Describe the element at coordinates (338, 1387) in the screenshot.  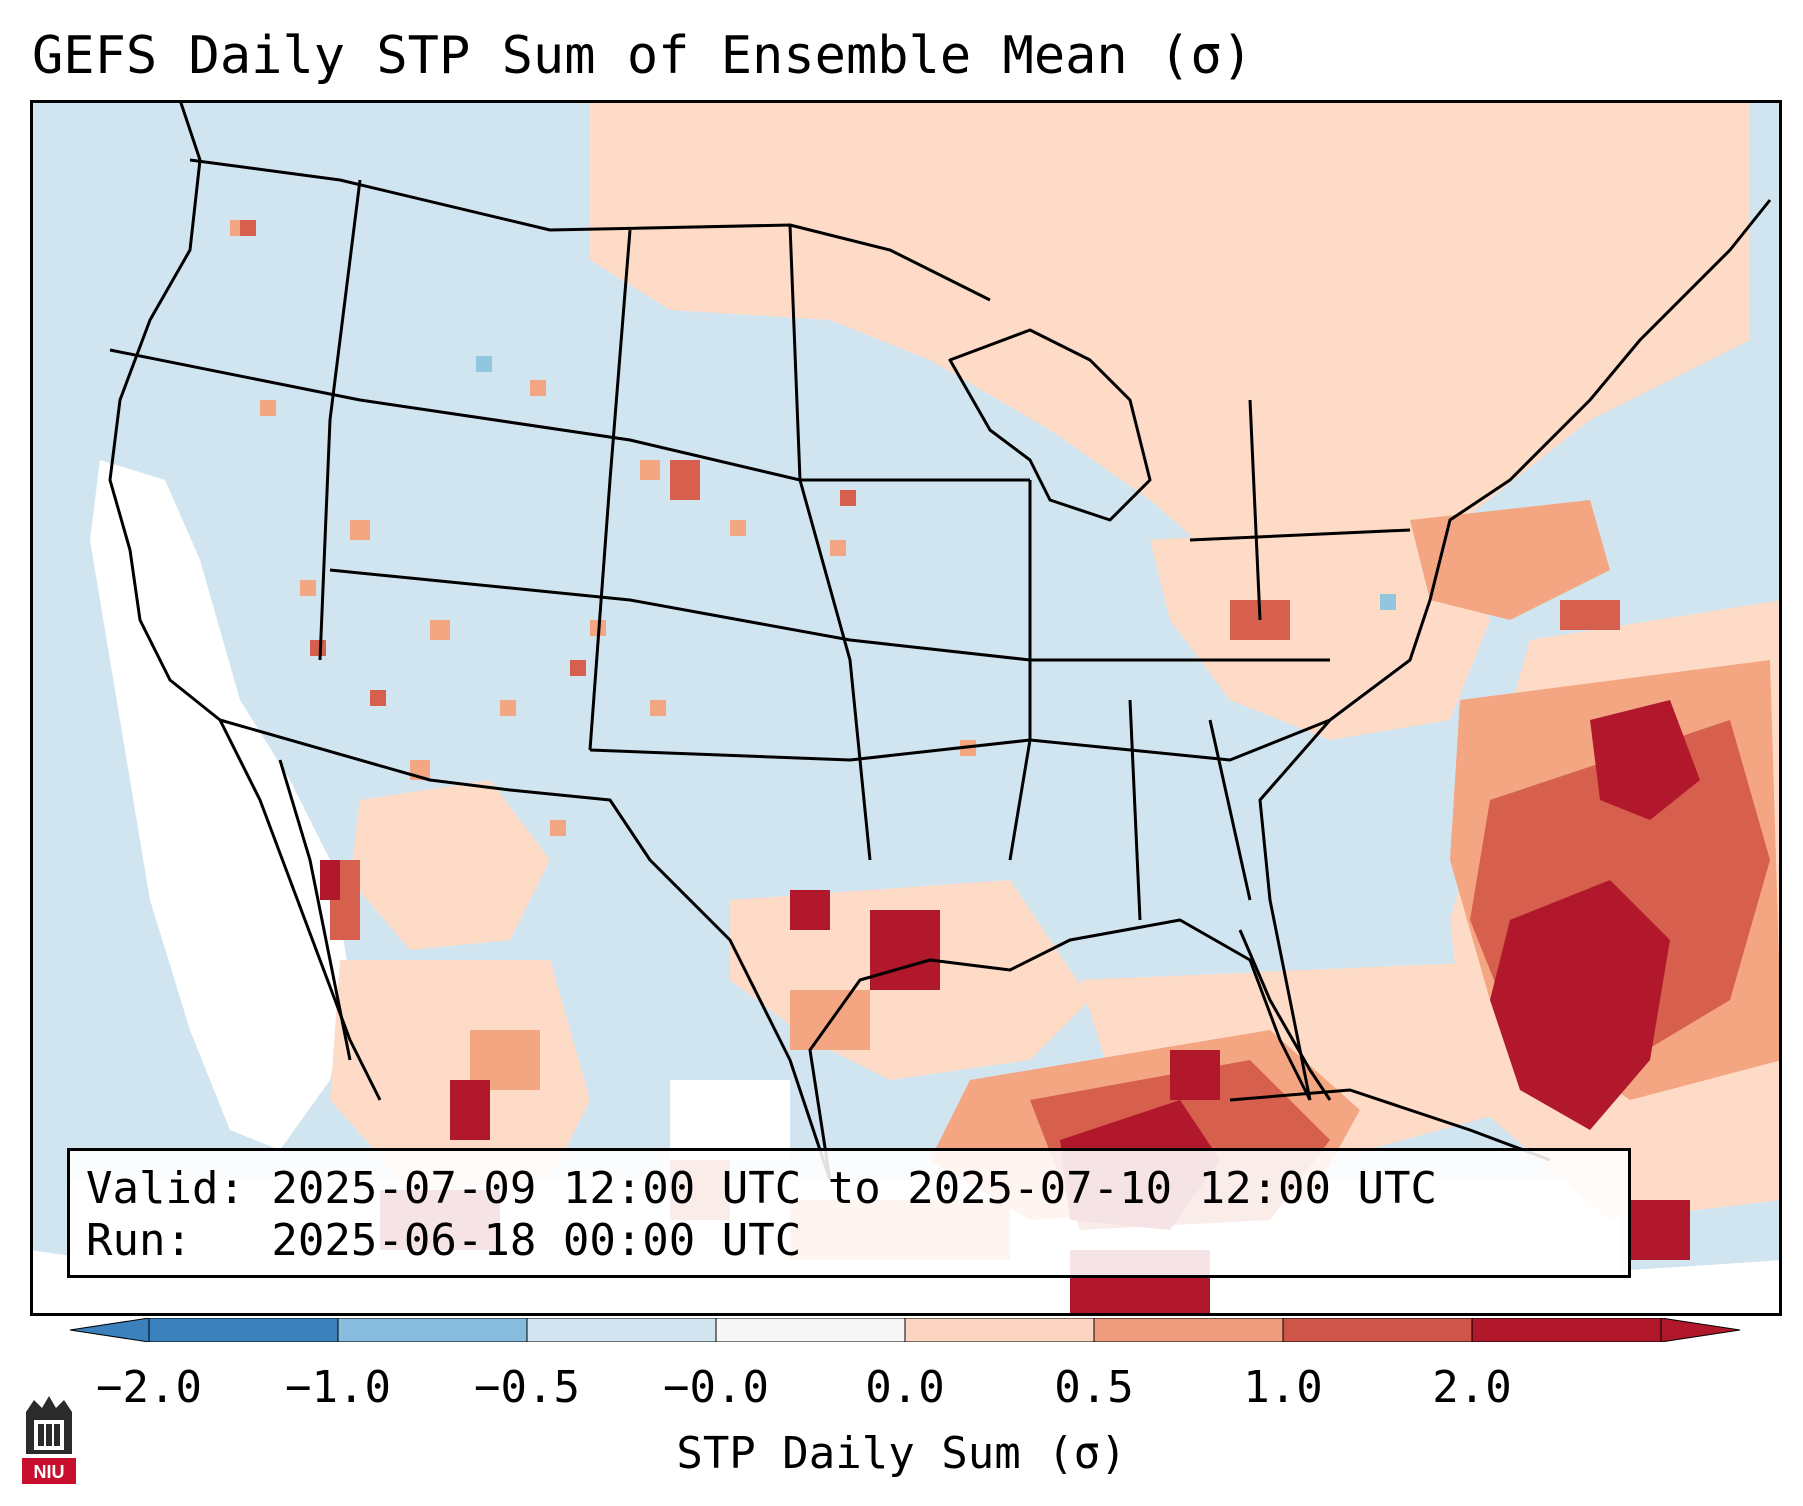
I see `colorbar-tick: −1.0` at that location.